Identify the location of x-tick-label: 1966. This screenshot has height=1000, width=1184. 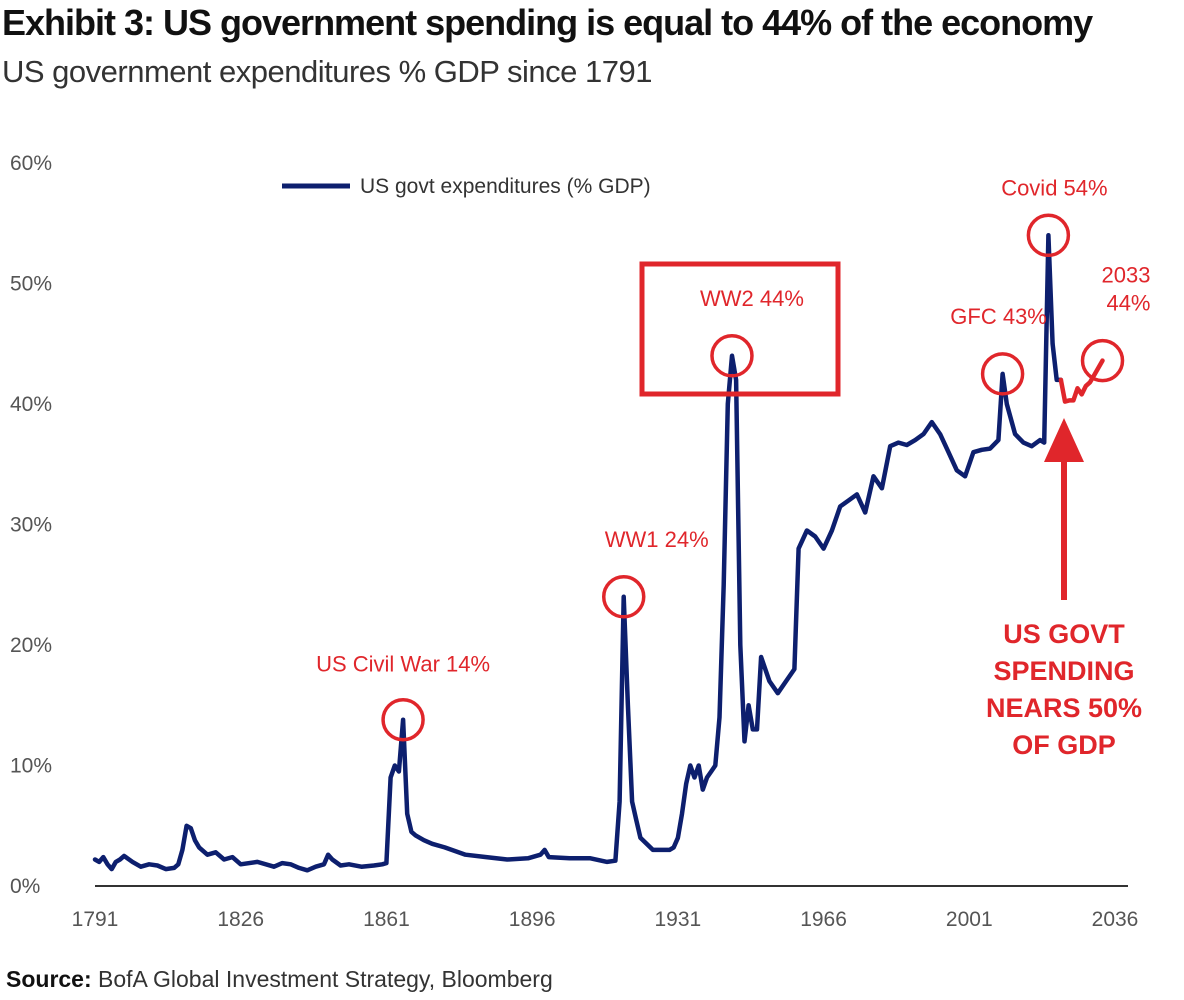
(823, 919).